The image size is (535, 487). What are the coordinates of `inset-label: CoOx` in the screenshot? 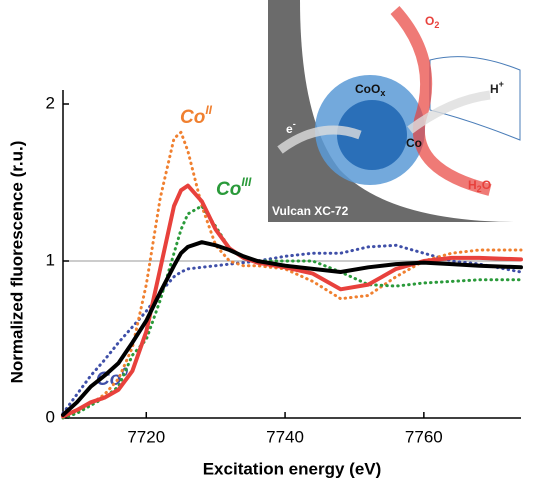 It's located at (370, 90).